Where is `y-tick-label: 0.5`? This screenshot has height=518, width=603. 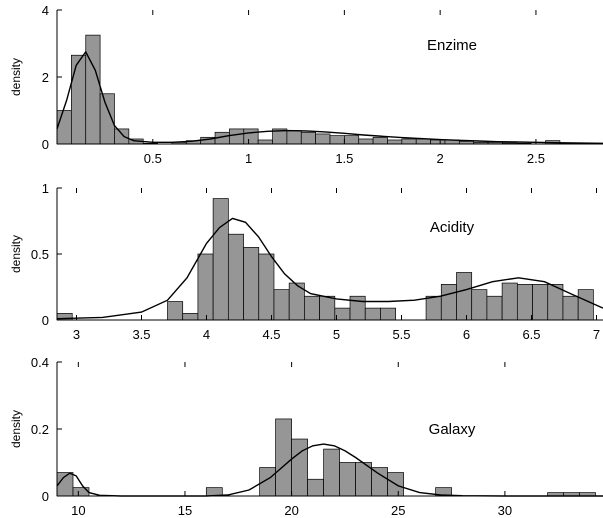 y-tick-label: 0.5 is located at coordinates (40, 254).